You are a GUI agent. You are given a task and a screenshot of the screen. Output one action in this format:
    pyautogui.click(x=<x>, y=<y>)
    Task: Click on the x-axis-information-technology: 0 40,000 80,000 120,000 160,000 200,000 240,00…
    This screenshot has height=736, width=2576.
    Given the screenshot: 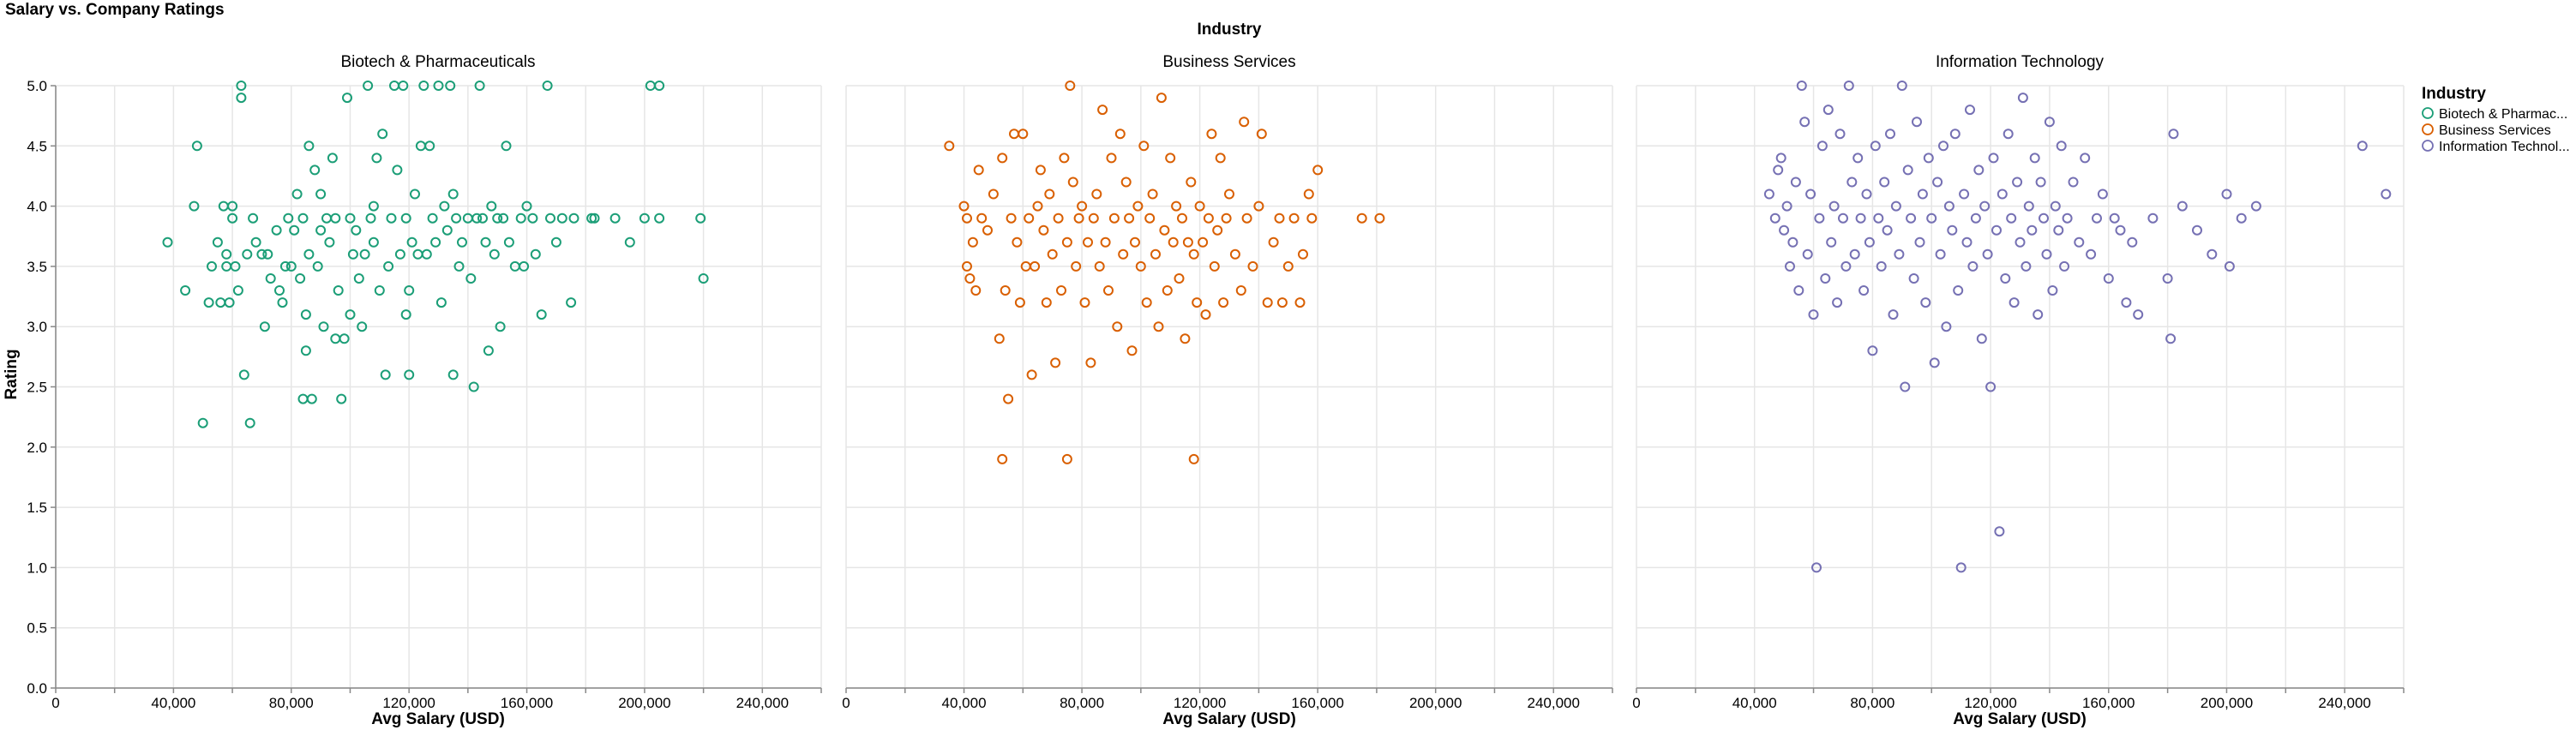 What is the action you would take?
    pyautogui.click(x=2018, y=699)
    